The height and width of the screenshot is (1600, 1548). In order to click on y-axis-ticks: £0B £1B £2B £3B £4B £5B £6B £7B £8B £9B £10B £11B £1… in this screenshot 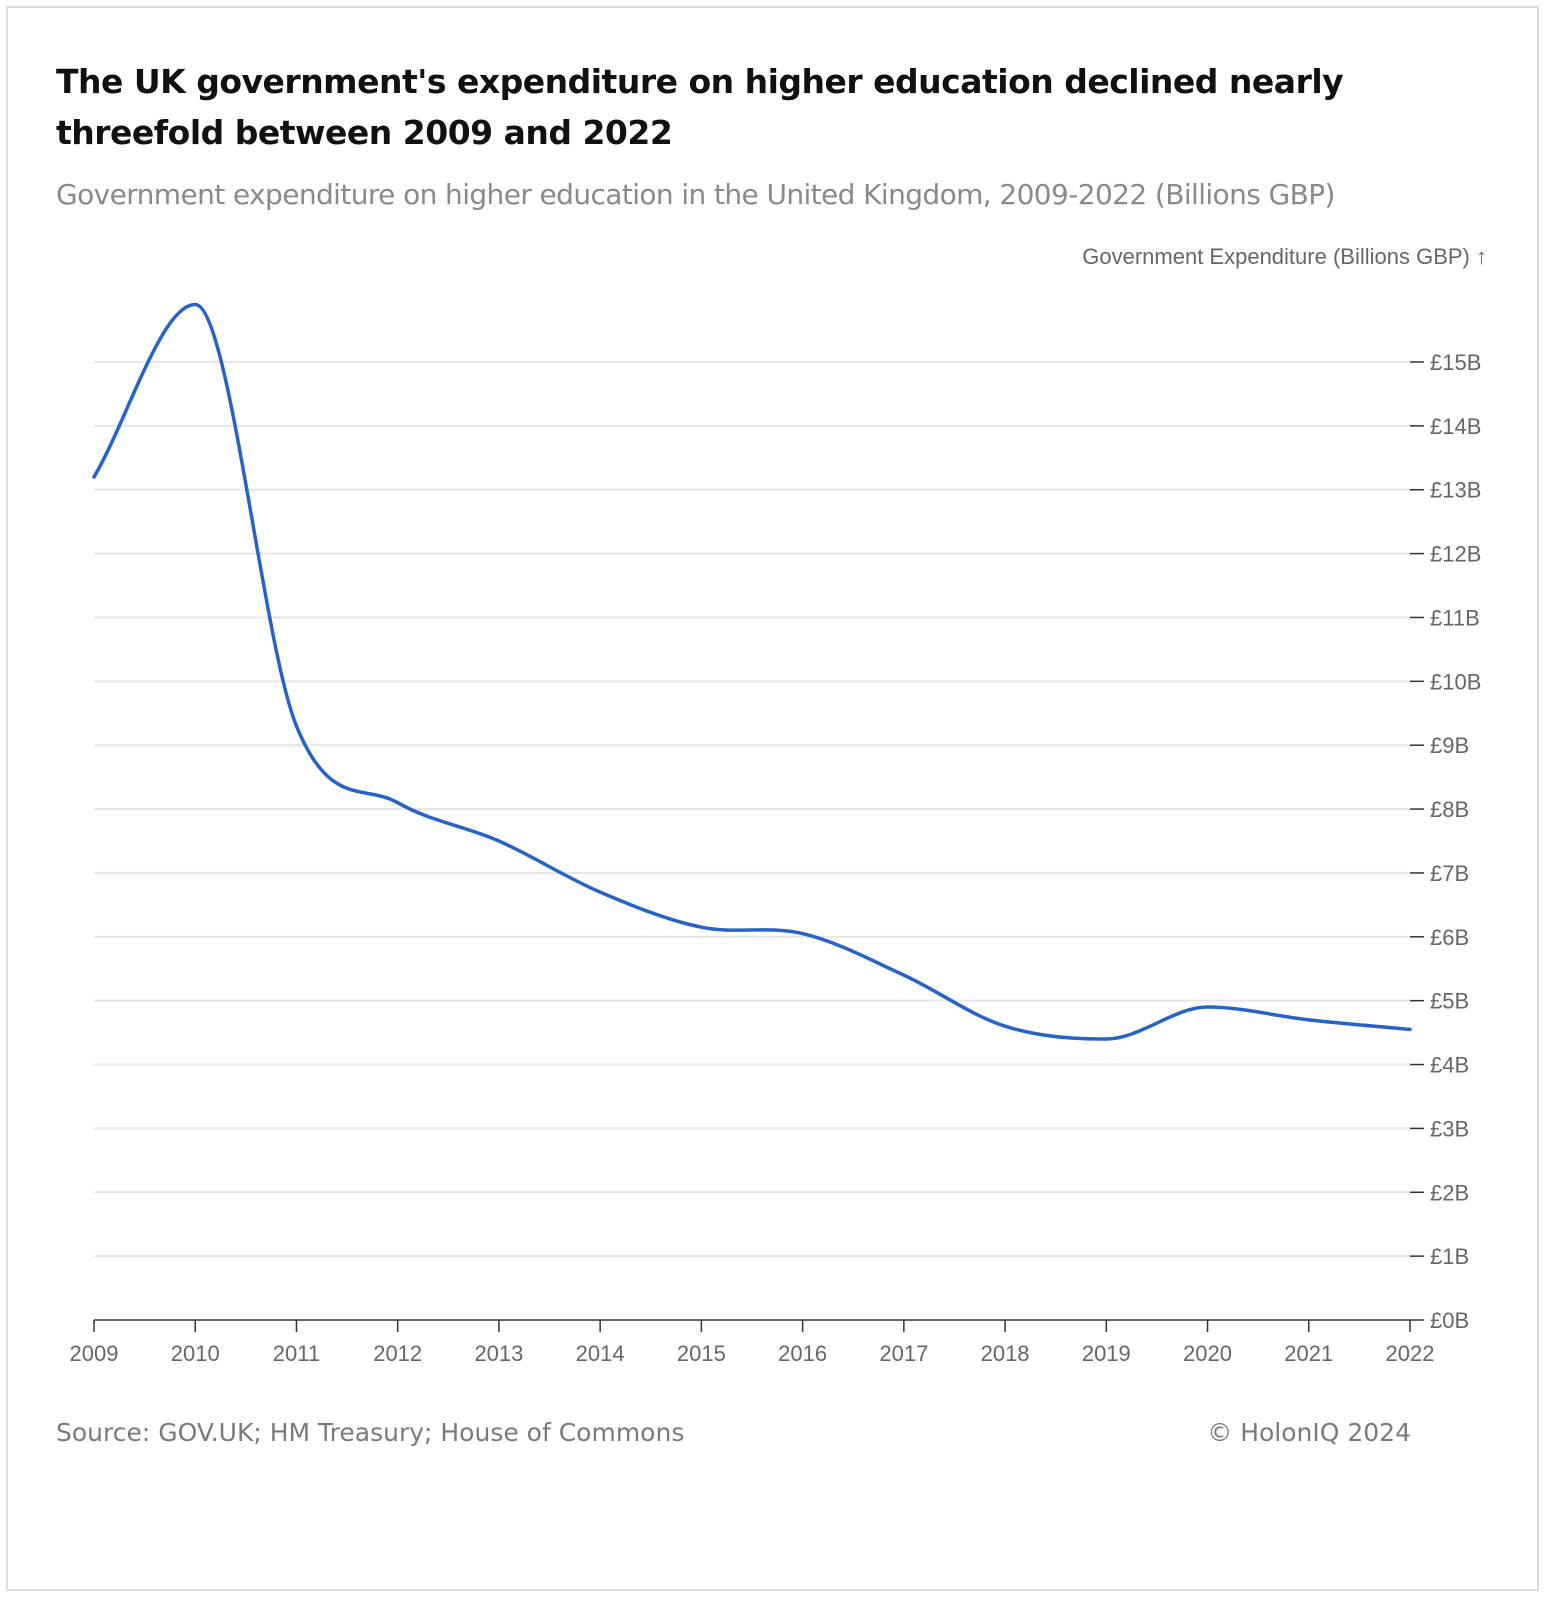, I will do `click(1445, 841)`.